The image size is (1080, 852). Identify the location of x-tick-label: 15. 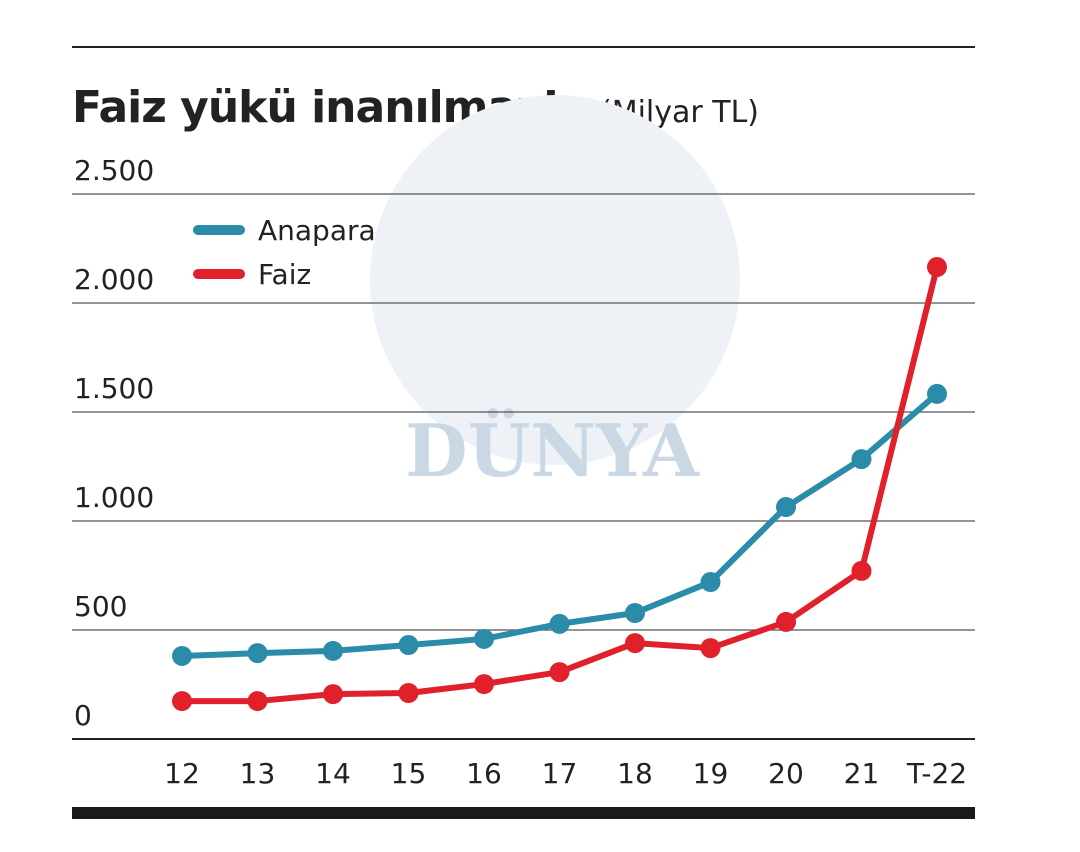
(409, 773).